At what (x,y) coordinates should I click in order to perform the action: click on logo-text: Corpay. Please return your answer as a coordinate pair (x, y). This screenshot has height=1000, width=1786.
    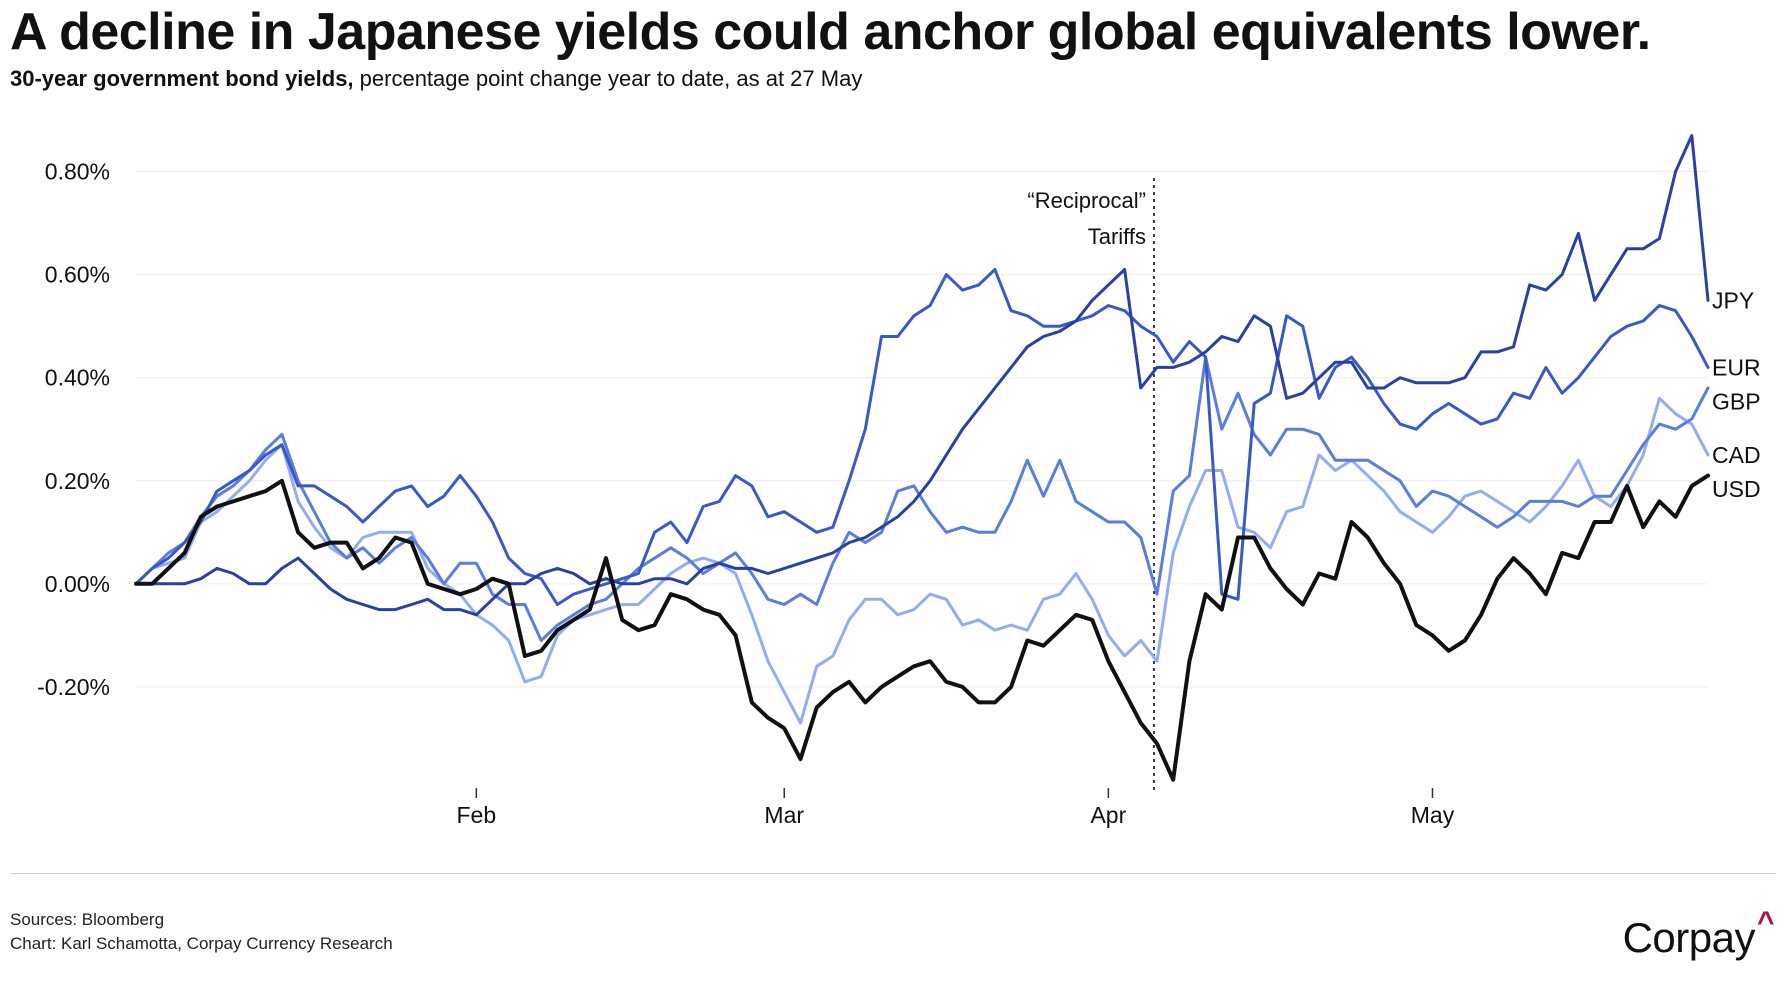
    Looking at the image, I should click on (1689, 937).